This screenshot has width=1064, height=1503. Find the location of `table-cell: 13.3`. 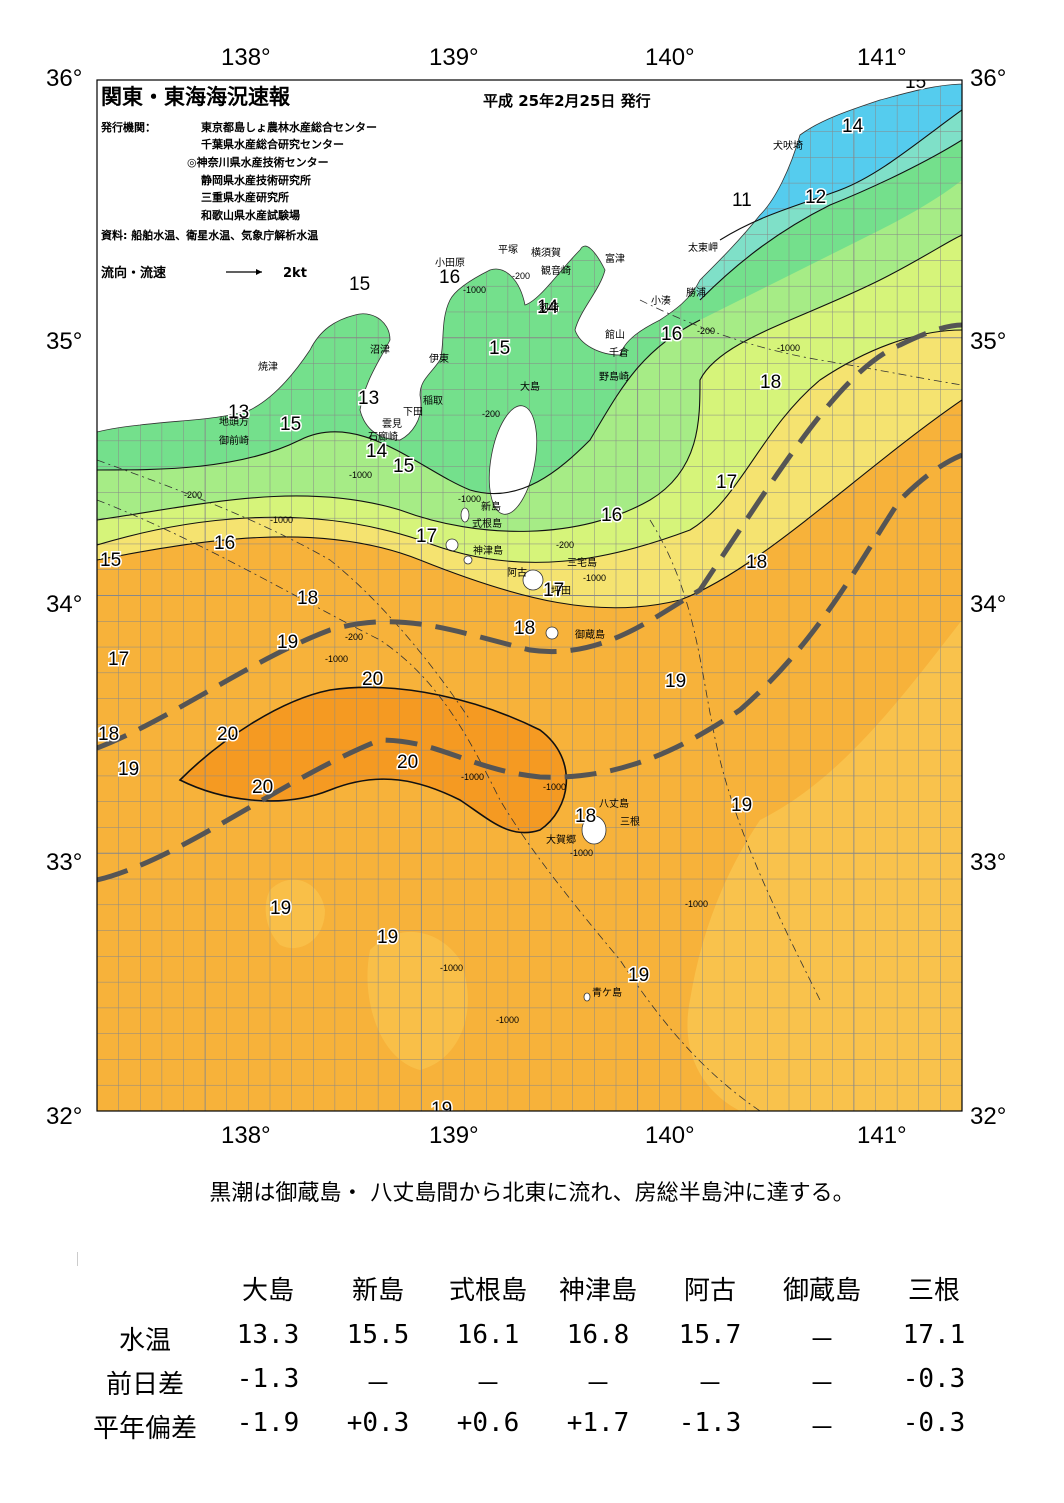

table-cell: 13.3 is located at coordinates (268, 1335).